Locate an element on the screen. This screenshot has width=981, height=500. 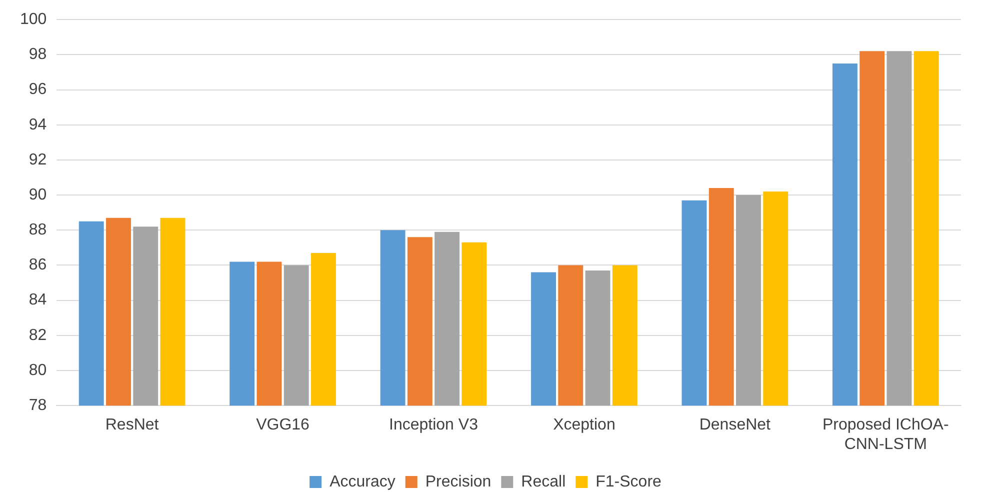
y-tick-label: 96 is located at coordinates (37, 89).